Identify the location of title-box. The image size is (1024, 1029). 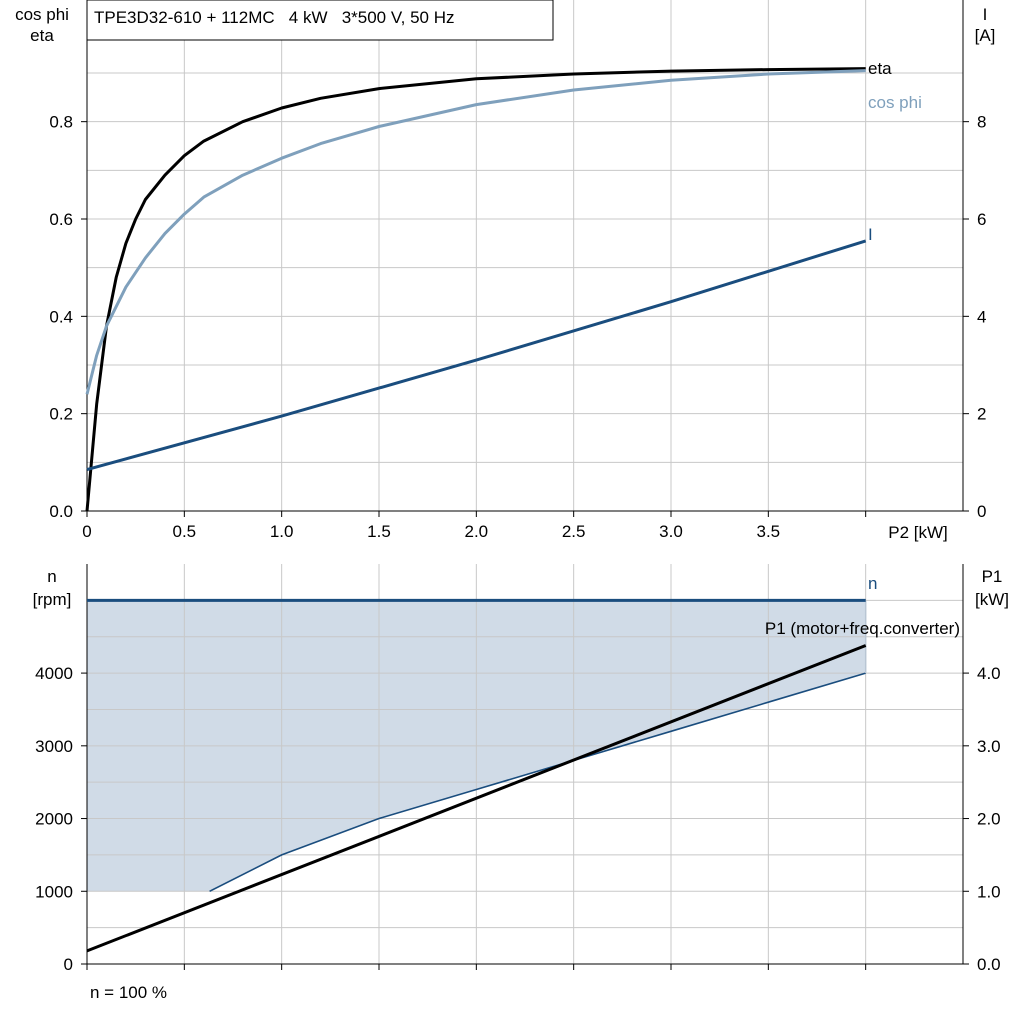
(320, 20).